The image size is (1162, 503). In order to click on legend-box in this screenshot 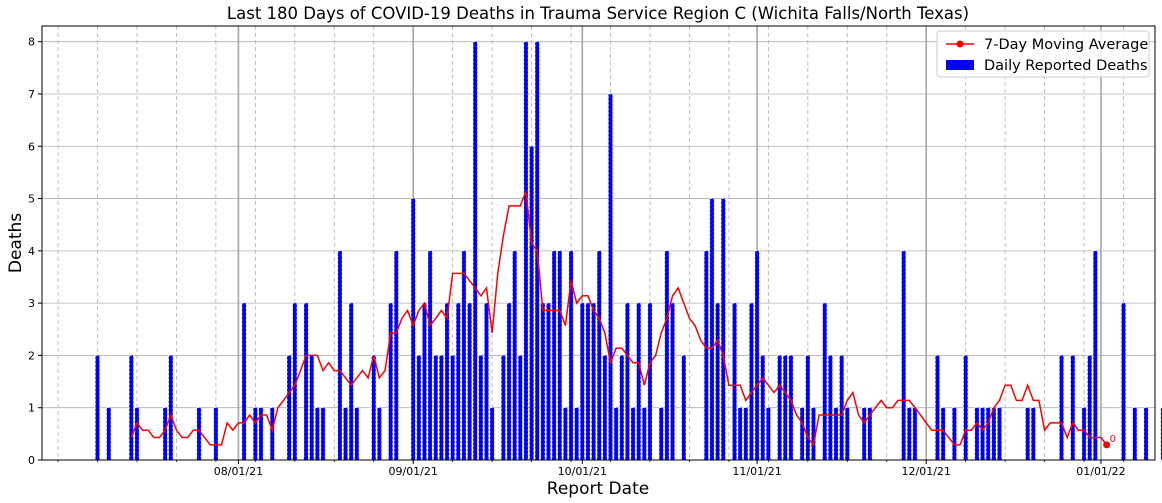, I will do `click(1043, 54)`.